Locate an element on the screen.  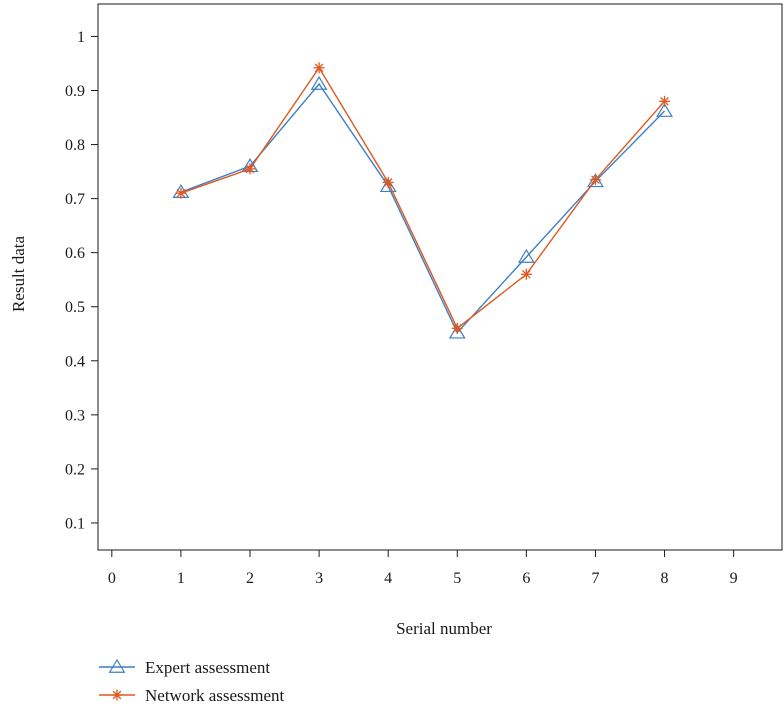
y-tick-label: 0.3 is located at coordinates (75, 415).